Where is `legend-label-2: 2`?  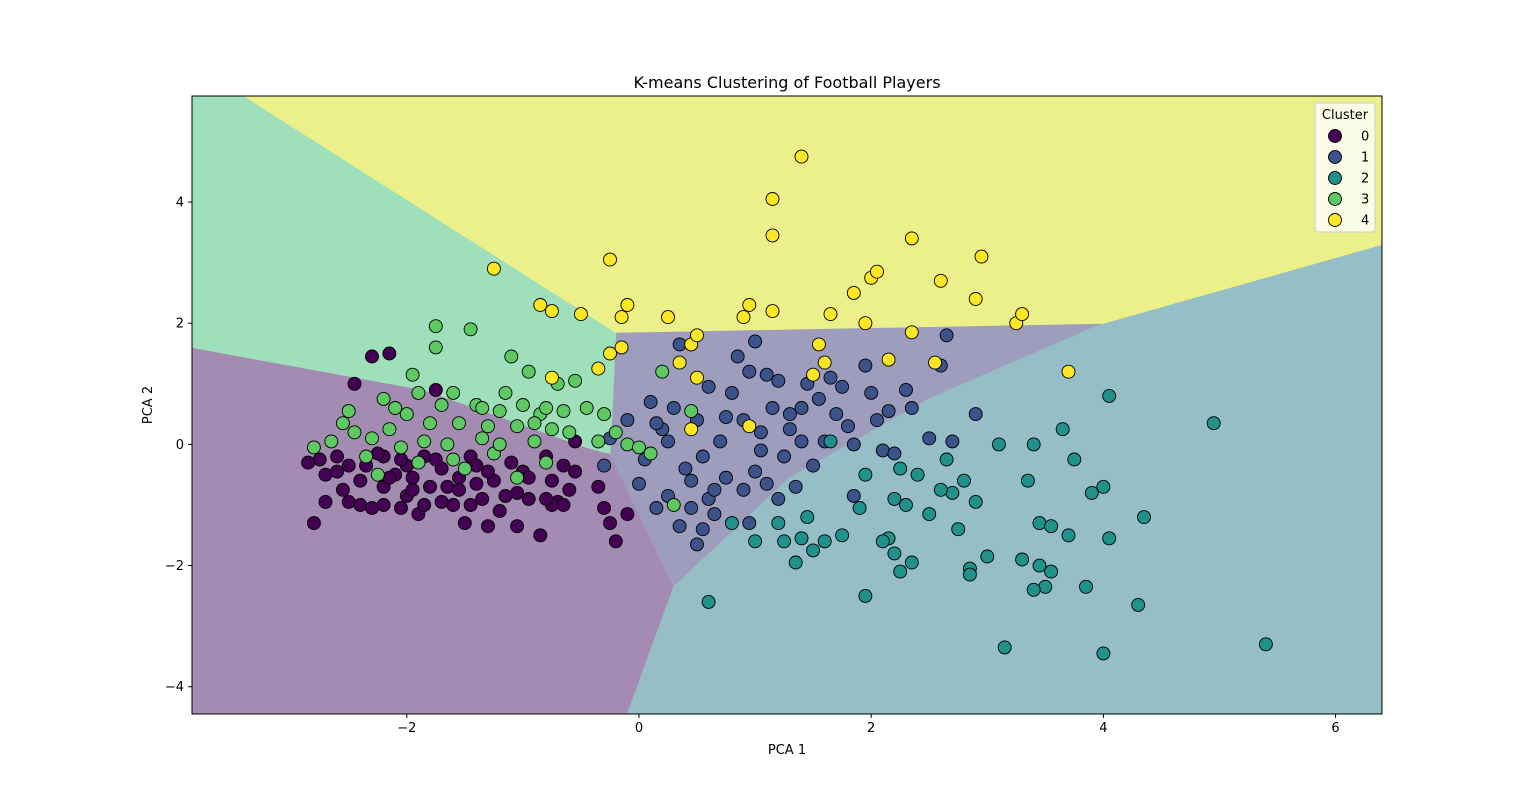 legend-label-2: 2 is located at coordinates (1365, 179).